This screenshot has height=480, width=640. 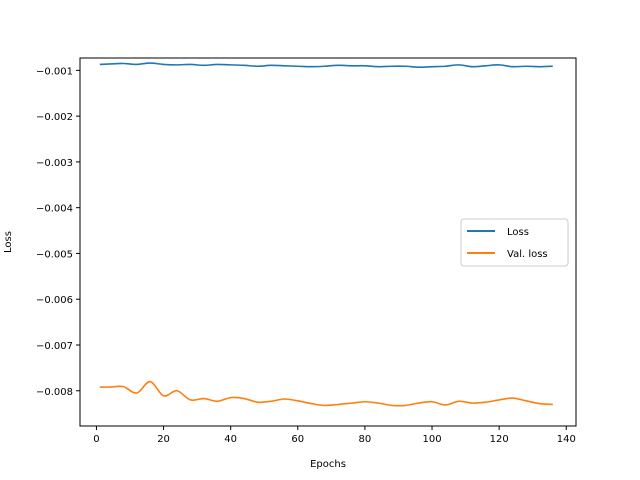 What do you see at coordinates (96, 439) in the screenshot?
I see `x-tick-label: 0` at bounding box center [96, 439].